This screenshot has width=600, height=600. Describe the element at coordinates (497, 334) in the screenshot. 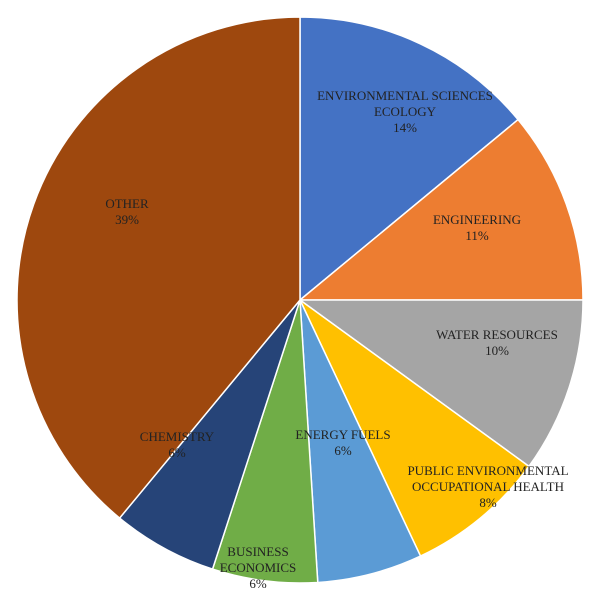

I see `category-label: WATER RESOURCES` at that location.